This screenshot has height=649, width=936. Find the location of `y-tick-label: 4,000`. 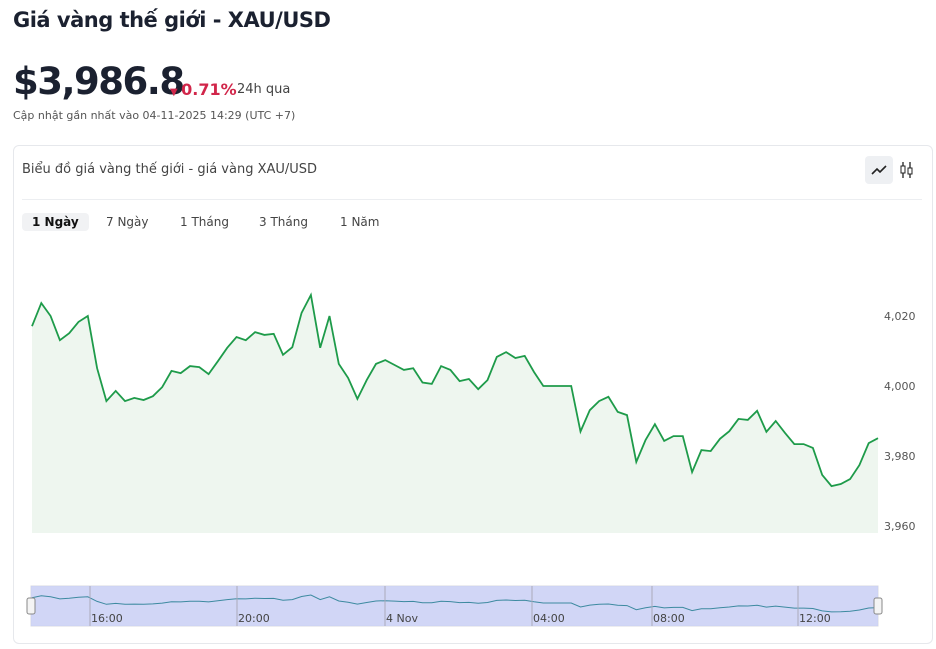

y-tick-label: 4,000 is located at coordinates (900, 386).